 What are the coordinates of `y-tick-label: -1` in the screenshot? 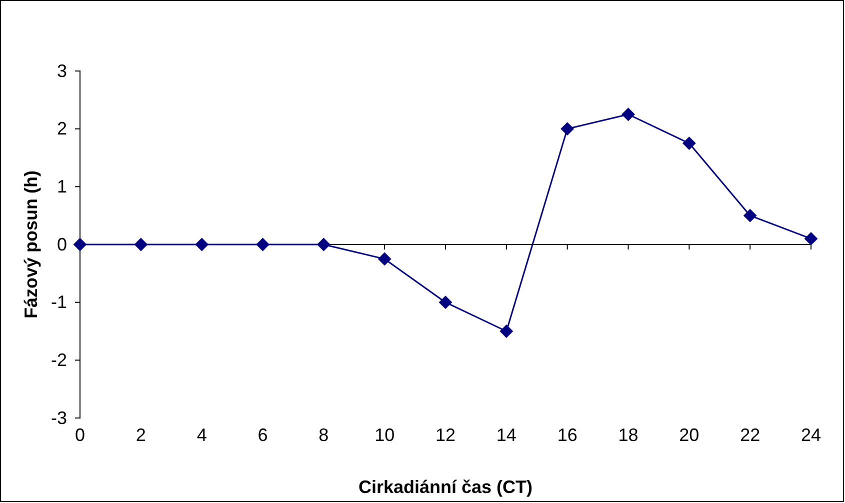 It's located at (58, 302).